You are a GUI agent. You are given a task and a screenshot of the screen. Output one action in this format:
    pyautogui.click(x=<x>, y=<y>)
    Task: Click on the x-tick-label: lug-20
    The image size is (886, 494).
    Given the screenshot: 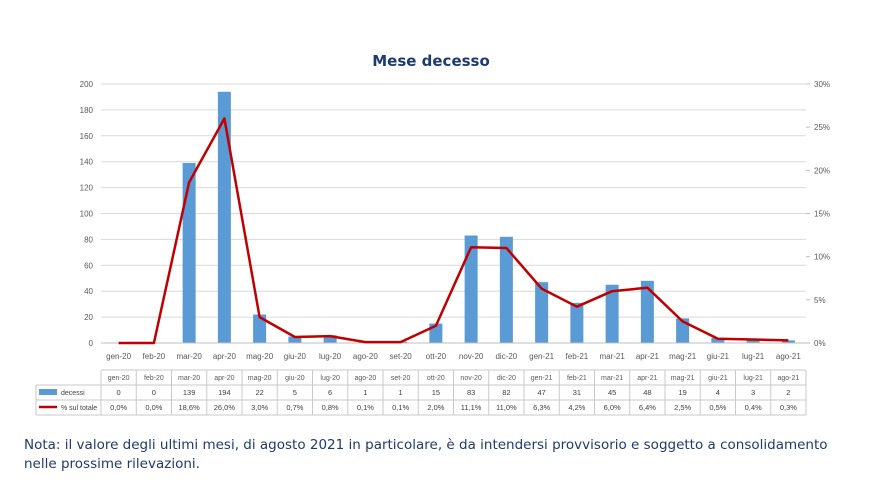 What is the action you would take?
    pyautogui.click(x=330, y=356)
    